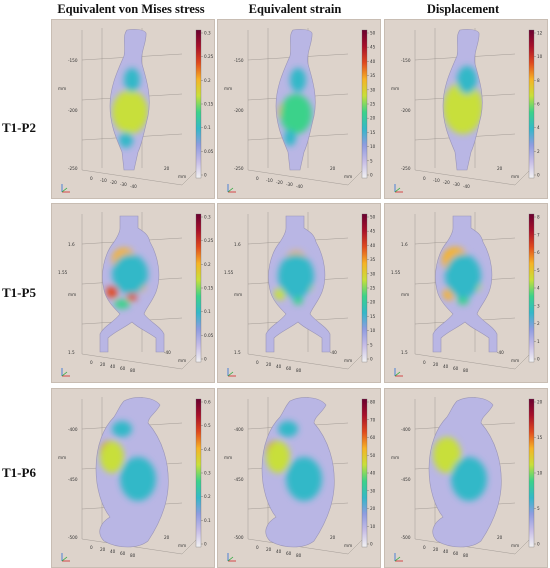 Image resolution: width=550 pixels, height=568 pixels. What do you see at coordinates (373, 259) in the screenshot?
I see `colorbar-tick-label: 35` at bounding box center [373, 259].